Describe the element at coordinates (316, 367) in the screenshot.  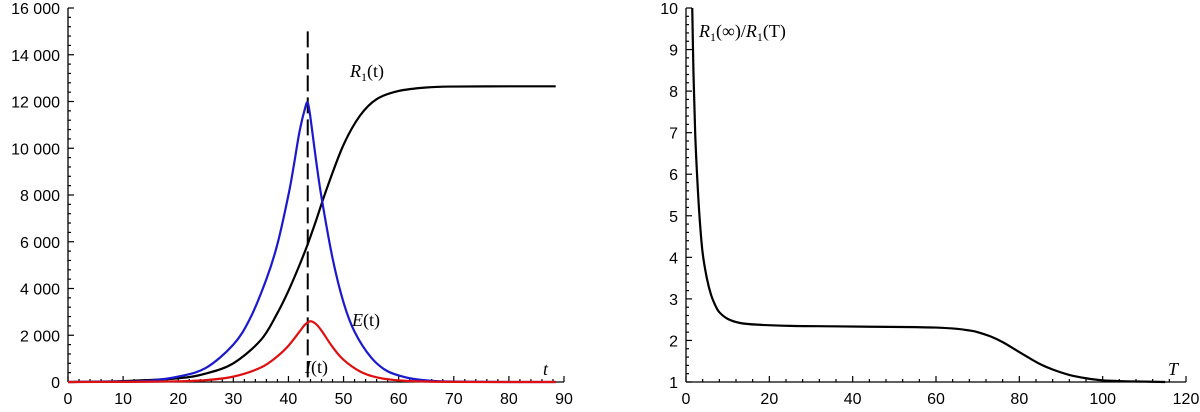
I see `series-label-it: I(t)` at that location.